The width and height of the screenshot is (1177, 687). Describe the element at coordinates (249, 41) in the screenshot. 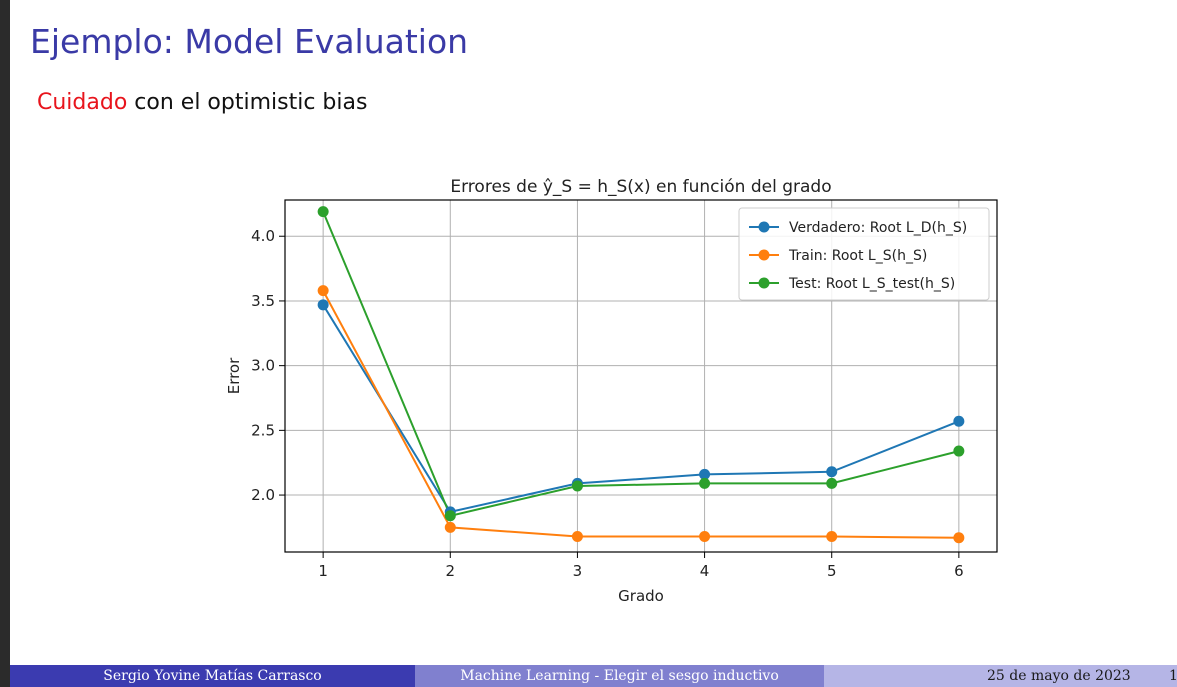

I see `slide-title: Ejemplo: Model Evaluation` at that location.